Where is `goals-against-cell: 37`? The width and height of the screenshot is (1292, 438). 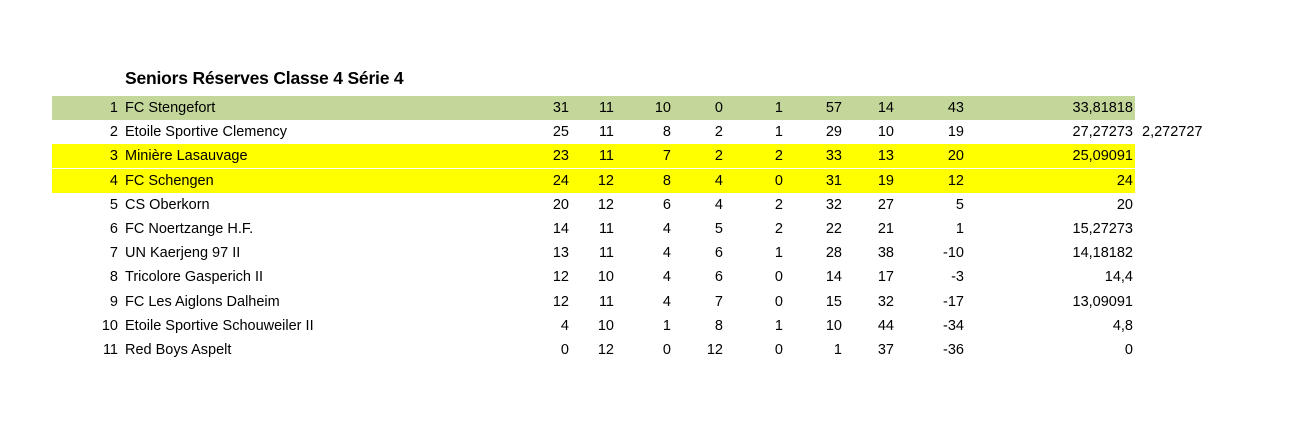
goals-against-cell: 37 is located at coordinates (885, 350).